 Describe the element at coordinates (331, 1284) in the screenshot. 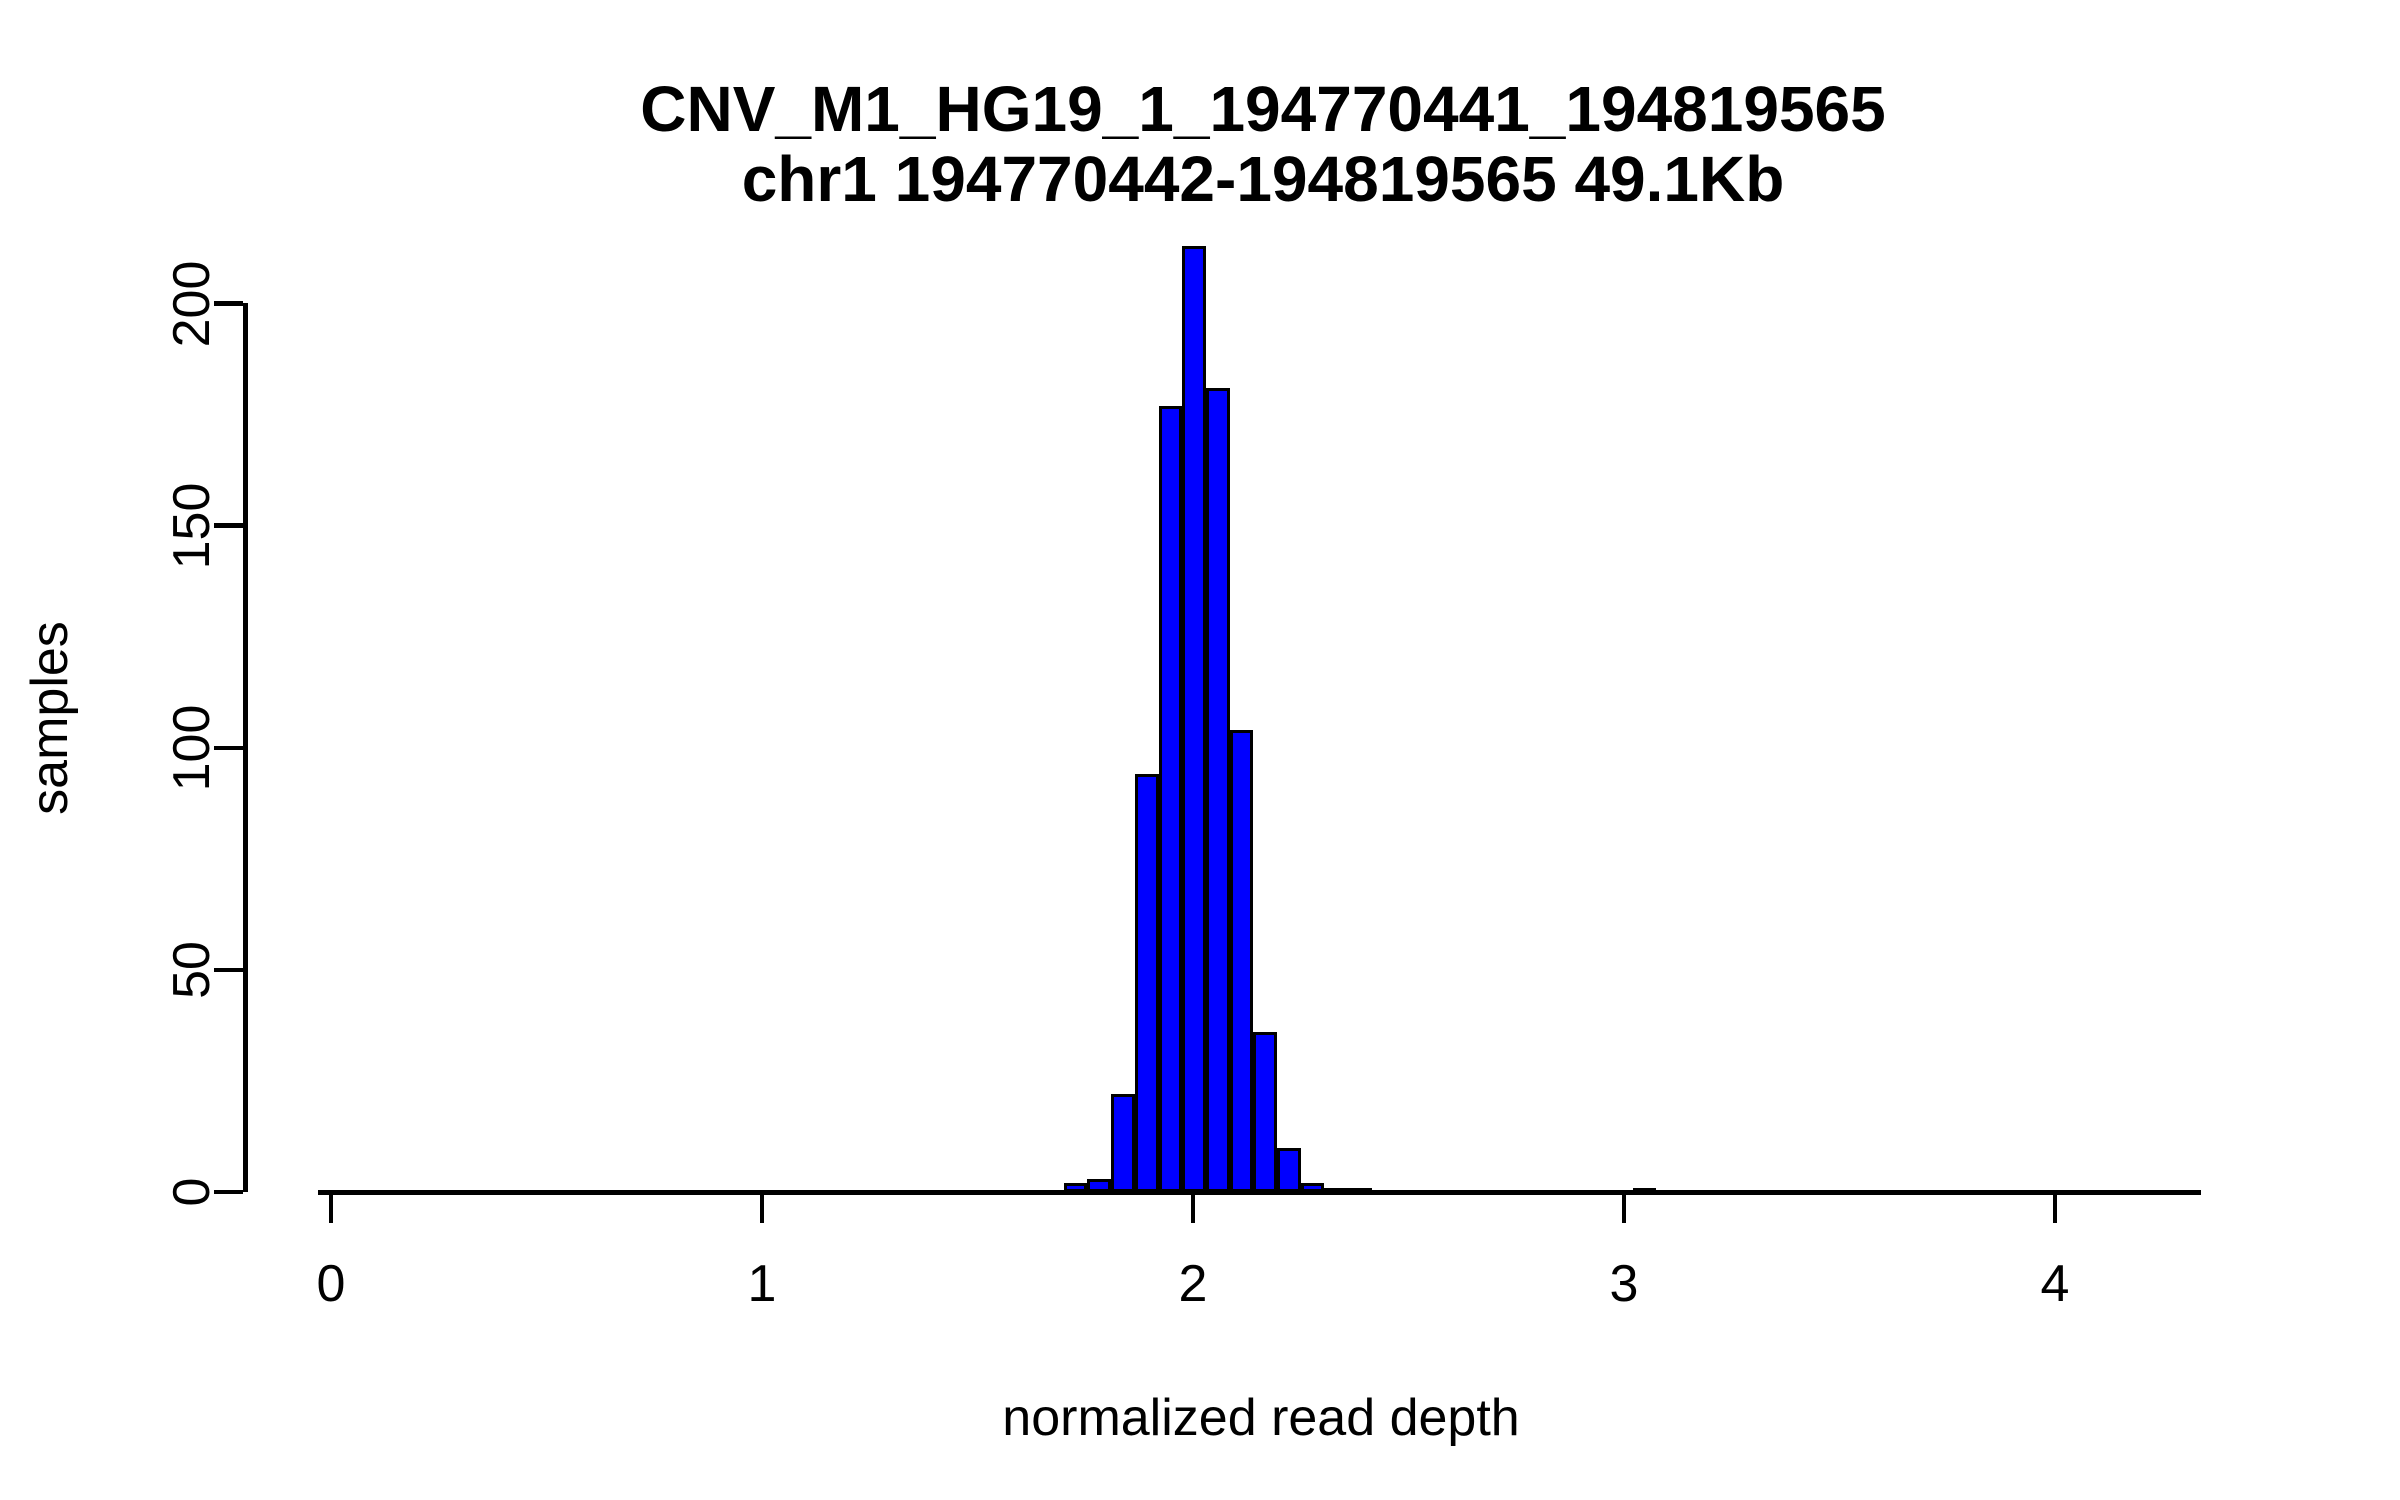

I see `x-tick-label: 0` at that location.